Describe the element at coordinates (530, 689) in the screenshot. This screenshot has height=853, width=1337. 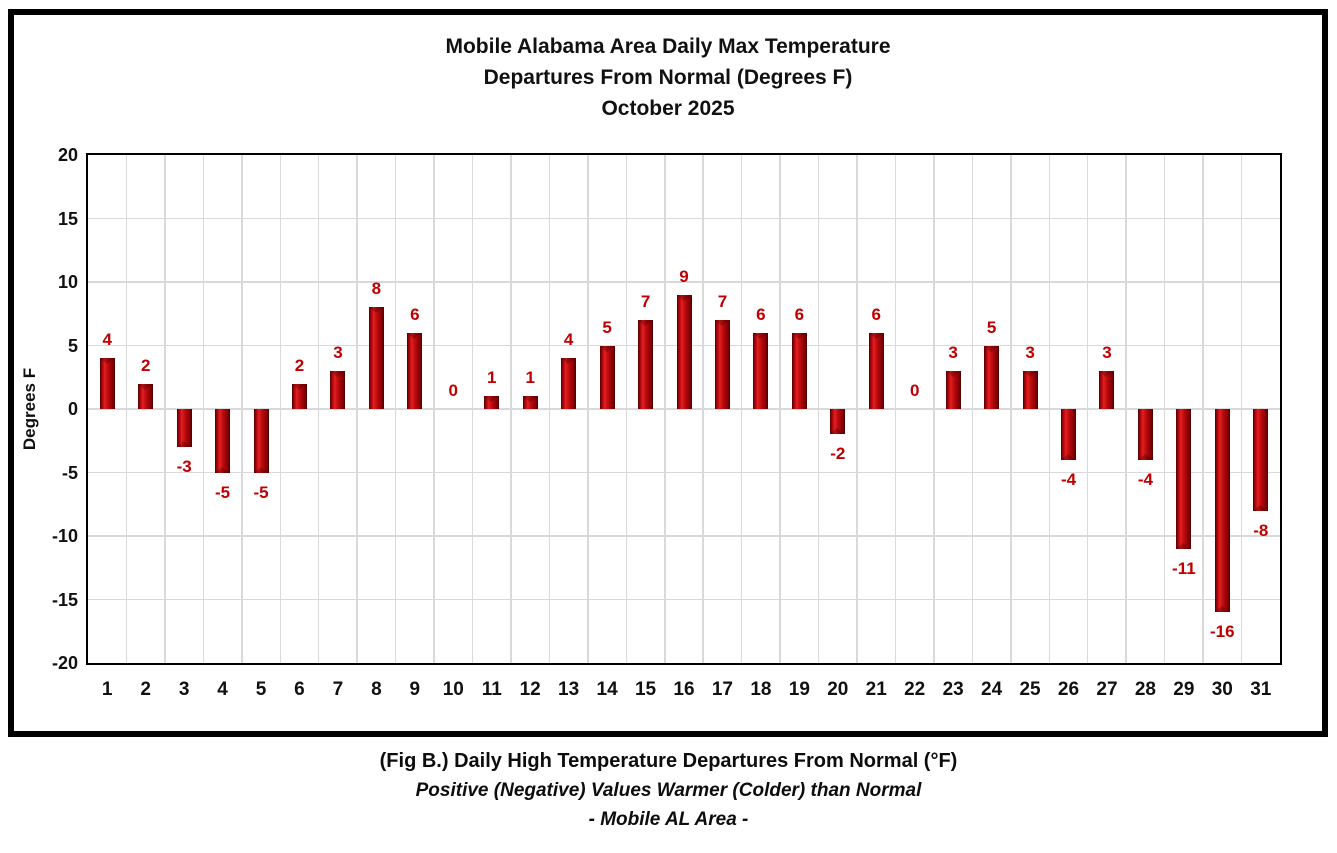
I see `x-tick-label: 12` at that location.